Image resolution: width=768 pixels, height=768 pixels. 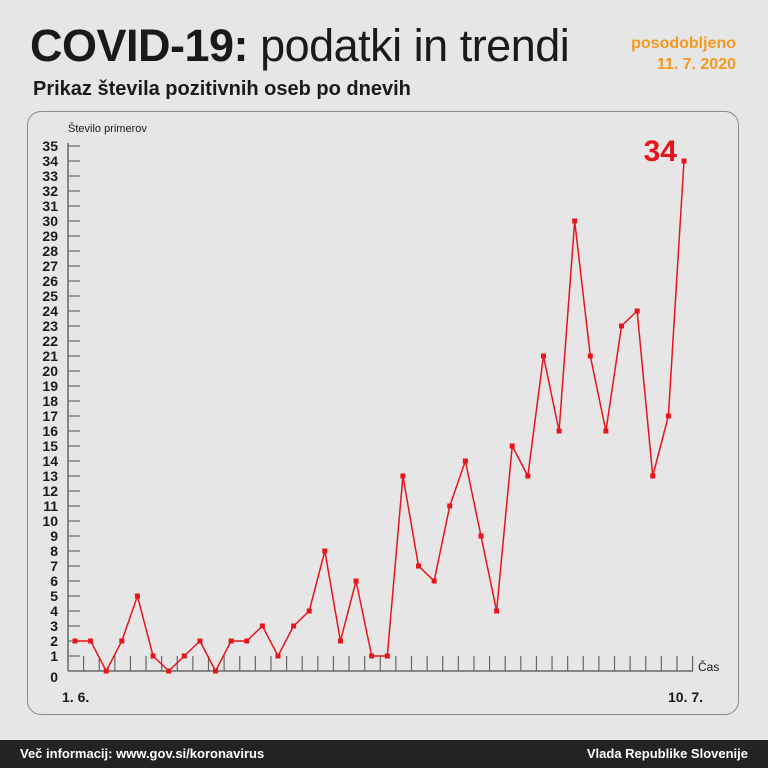 I want to click on y-tick-label: 28, so click(x=50, y=251).